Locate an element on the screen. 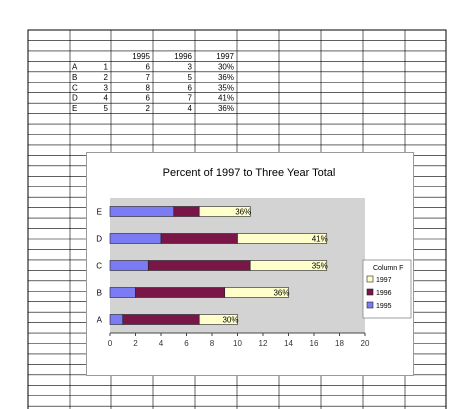 This screenshot has height=409, width=474. row-label-cell: A is located at coordinates (75, 66).